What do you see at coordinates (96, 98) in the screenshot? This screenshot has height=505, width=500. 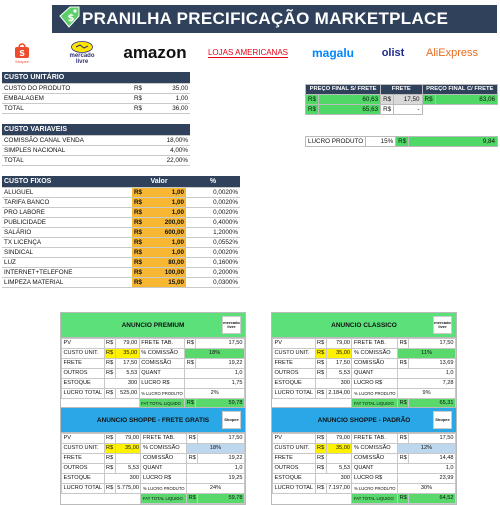 I see `table-row: EMBALAGEM R$ 1,00` at bounding box center [96, 98].